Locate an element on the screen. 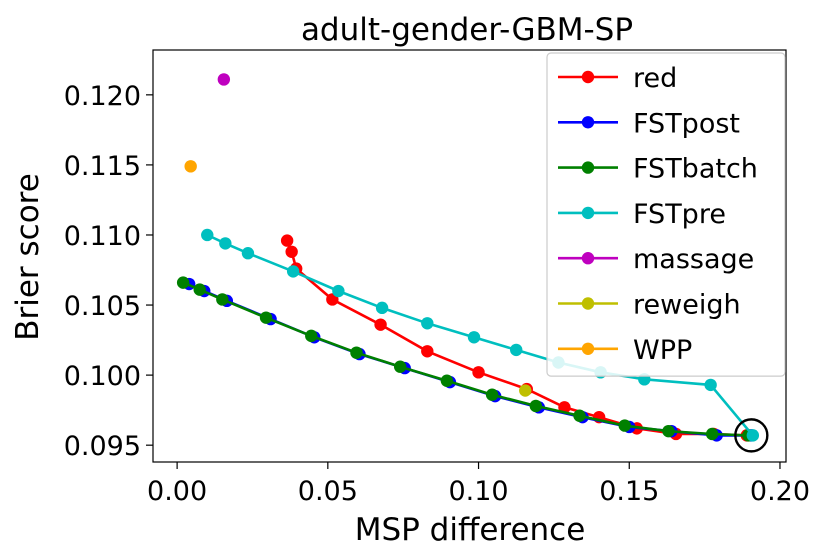 This screenshot has height=559, width=830. highlight-circle is located at coordinates (751, 435).